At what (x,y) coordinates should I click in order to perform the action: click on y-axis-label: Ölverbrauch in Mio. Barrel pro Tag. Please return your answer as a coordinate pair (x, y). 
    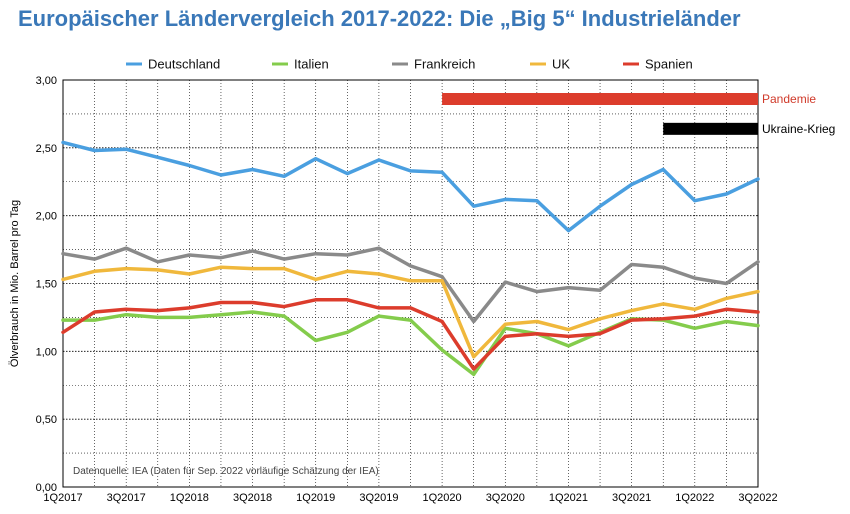
    Looking at the image, I should click on (15, 283).